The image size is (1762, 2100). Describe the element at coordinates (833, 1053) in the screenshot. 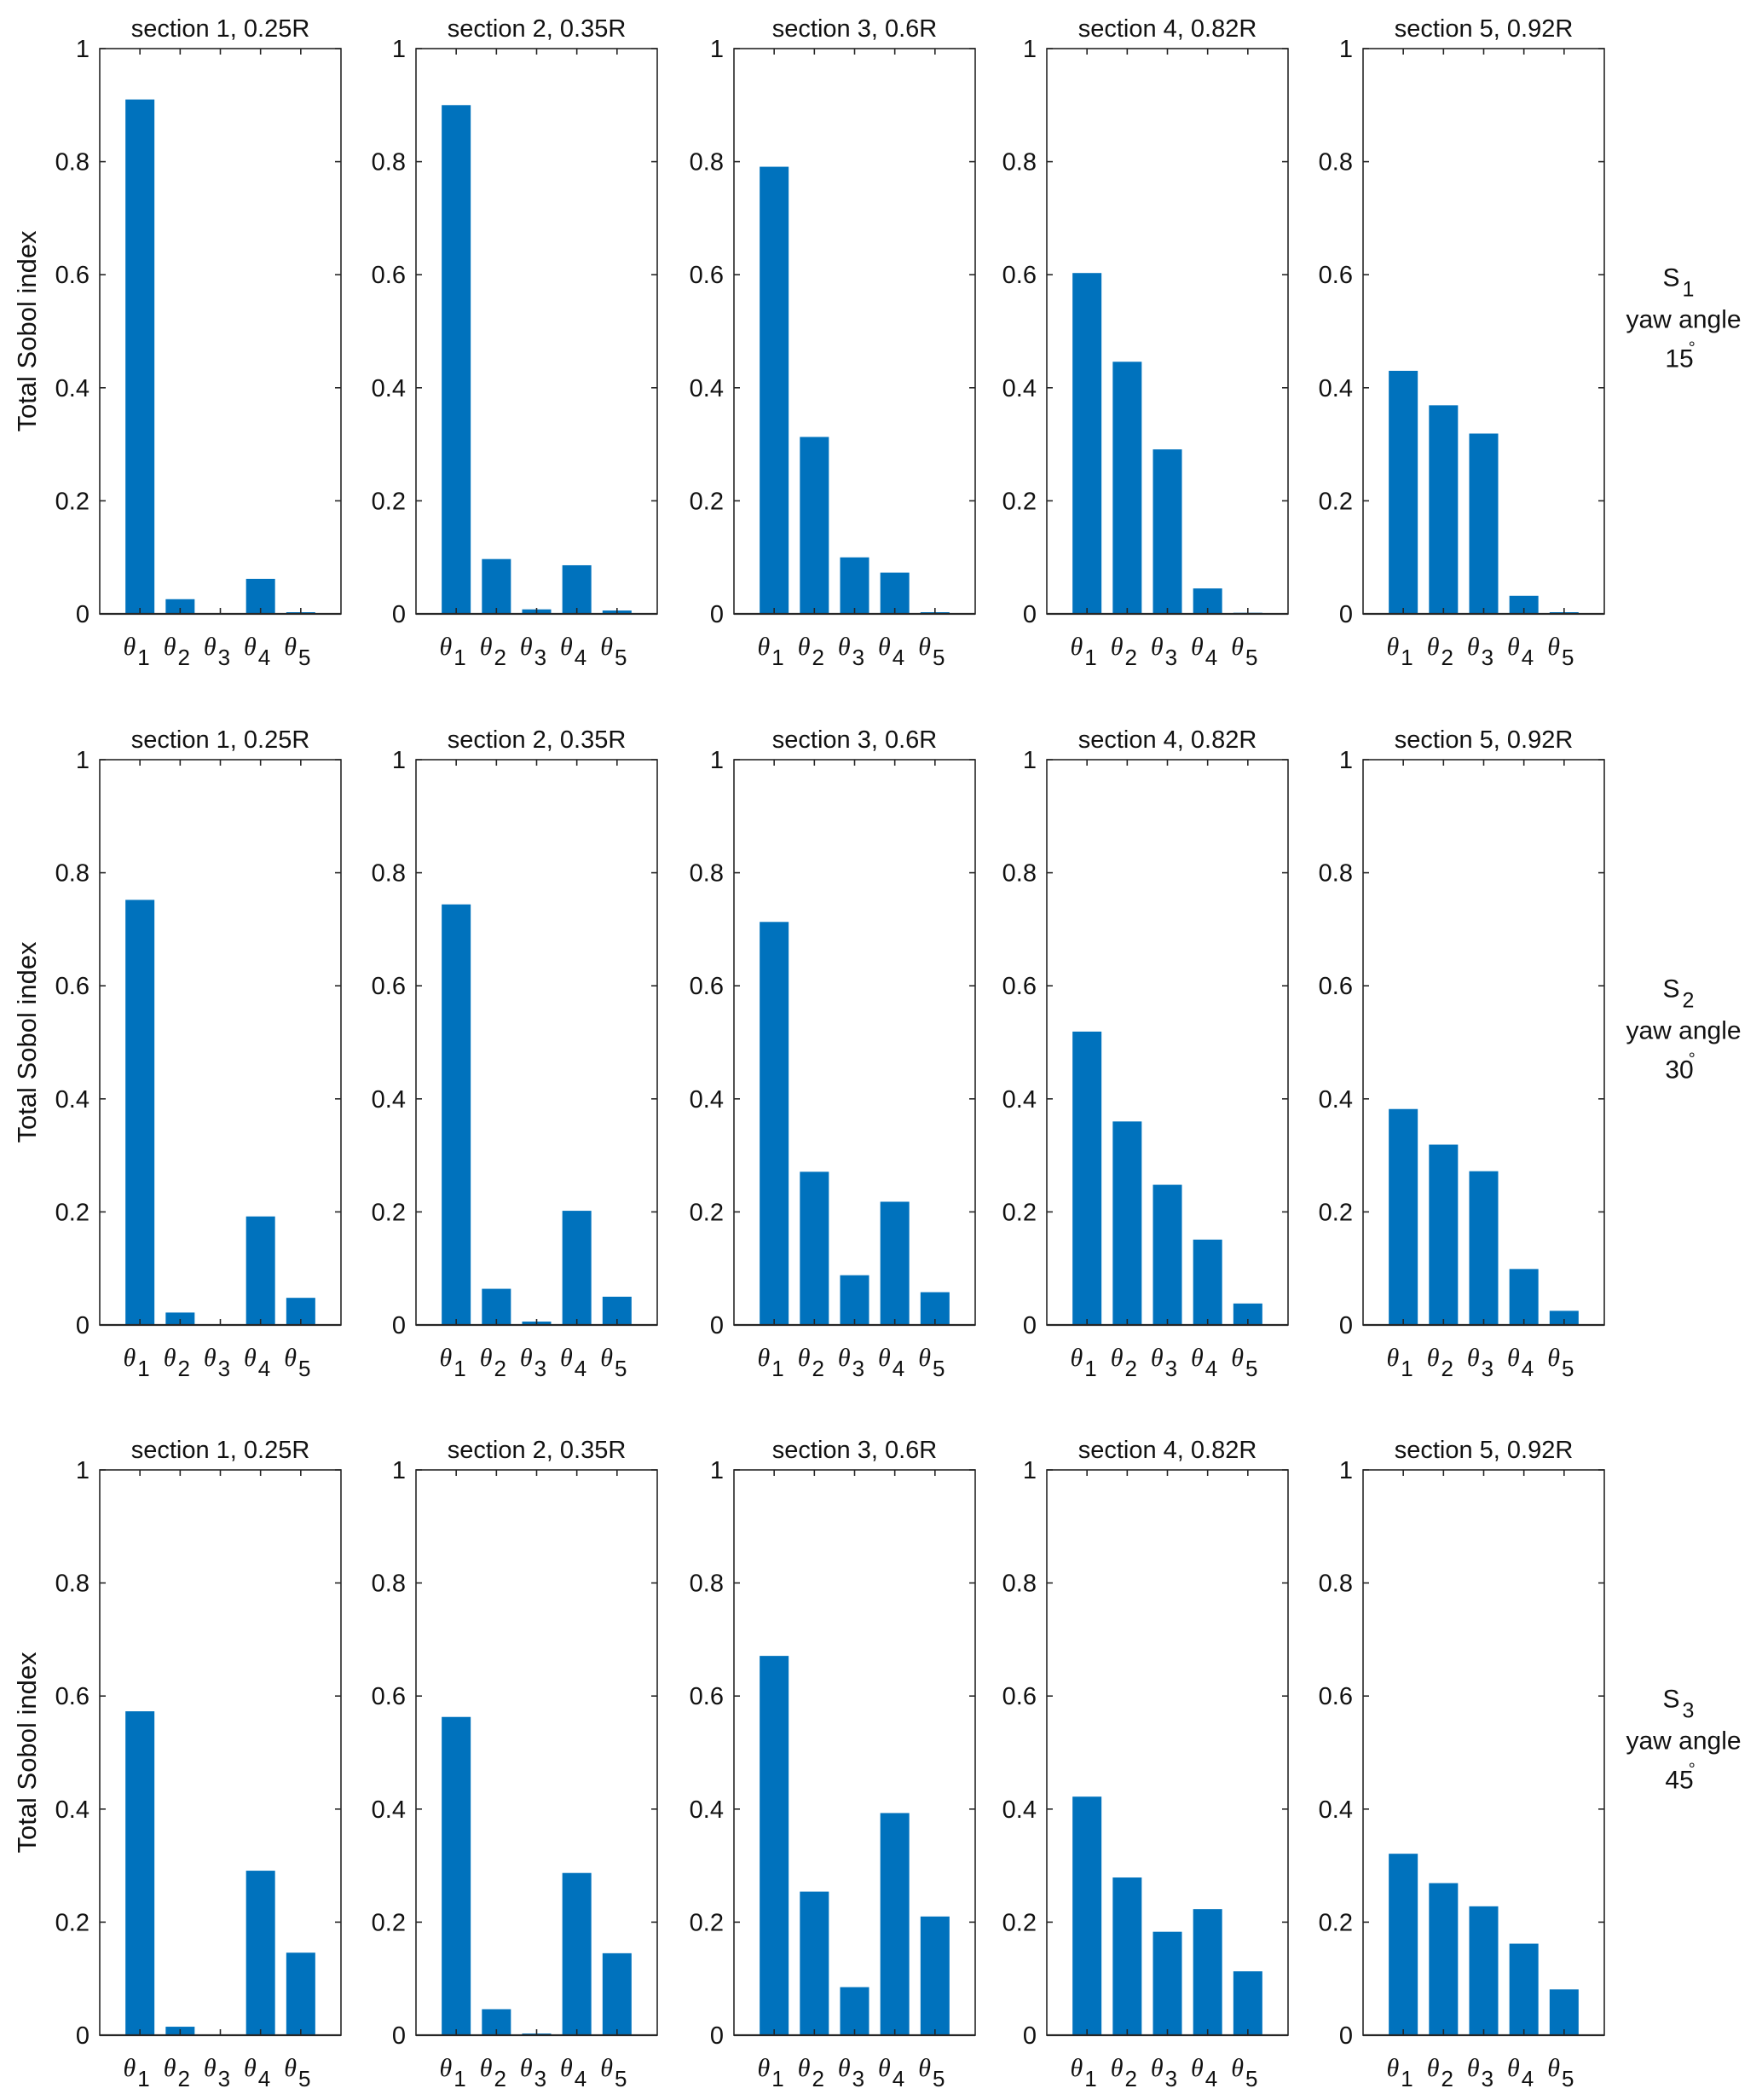

I see `panel-row2-col3: section 3, 0.6R 0 0.2 0.4 0.6 0.8 1 θ1 θ2 θ3 θ4 θ5` at that location.